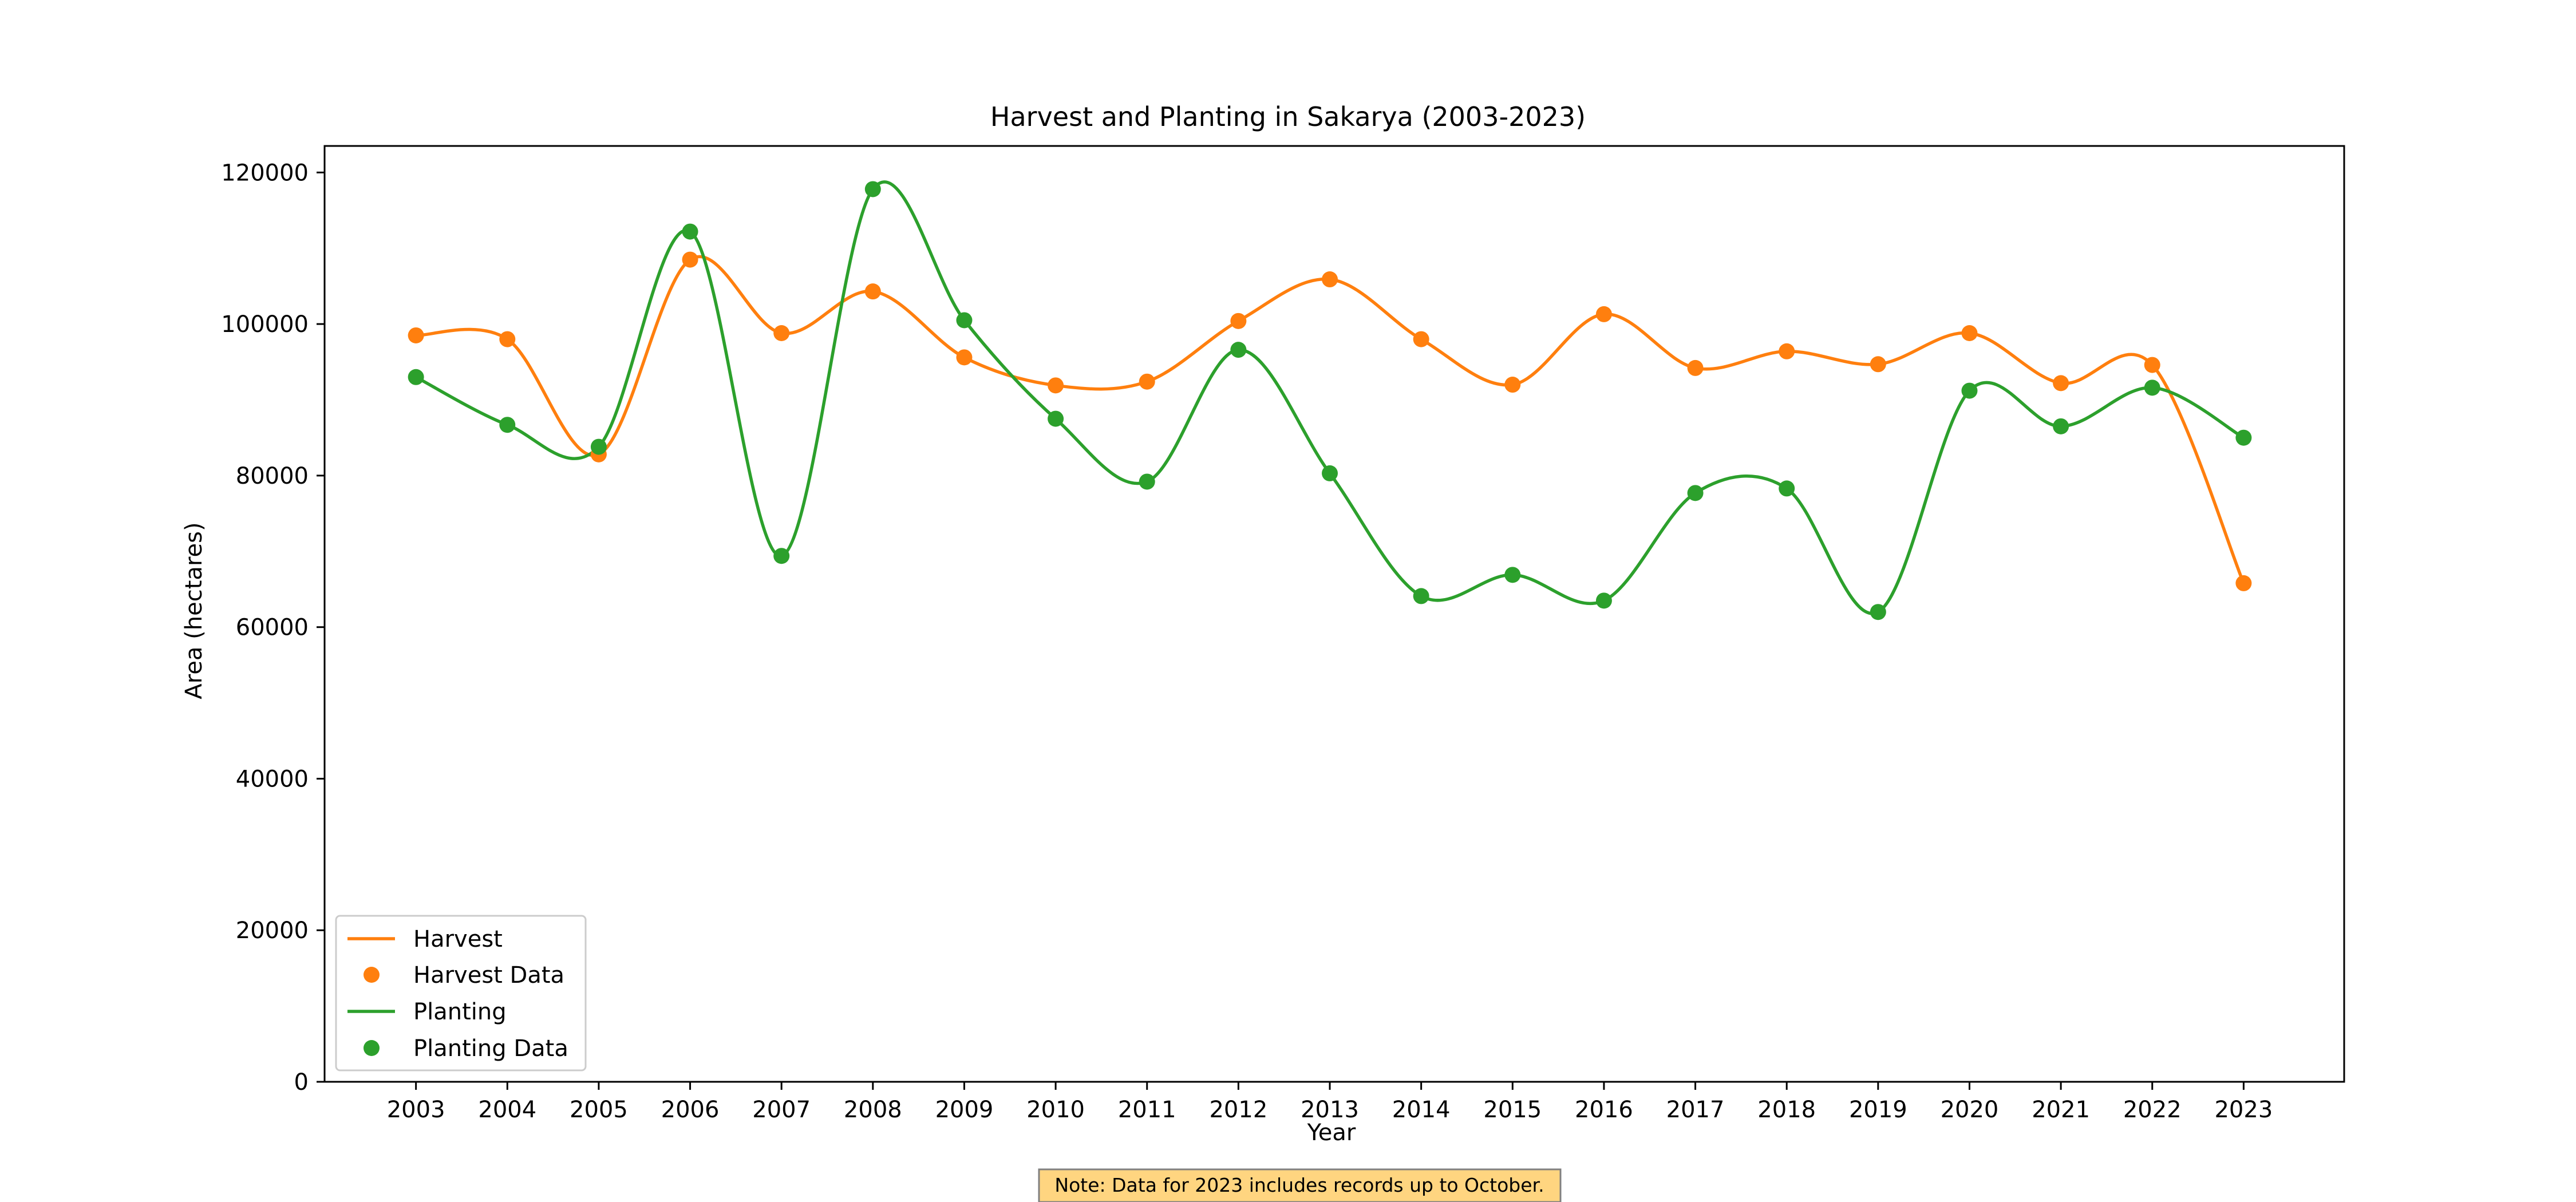  I want to click on harvest-point-2014, so click(1421, 339).